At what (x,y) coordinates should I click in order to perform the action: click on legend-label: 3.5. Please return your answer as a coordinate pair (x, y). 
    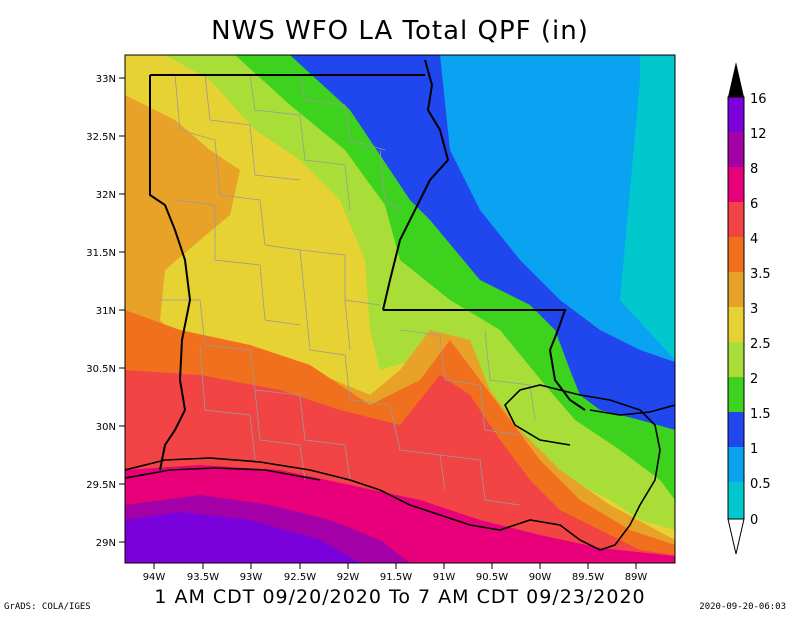
    Looking at the image, I should click on (760, 274).